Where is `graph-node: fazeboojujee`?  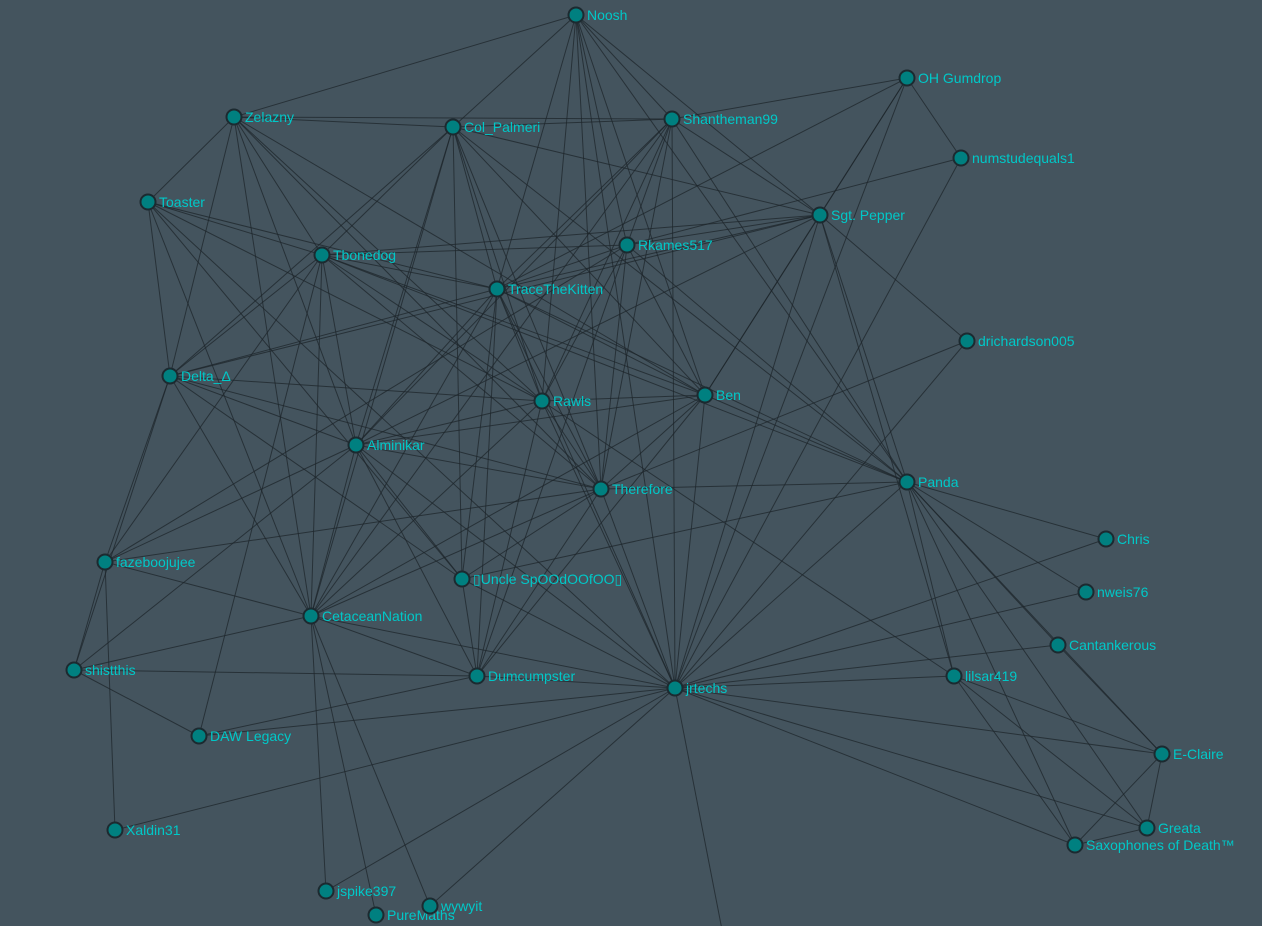
graph-node: fazeboojujee is located at coordinates (146, 562).